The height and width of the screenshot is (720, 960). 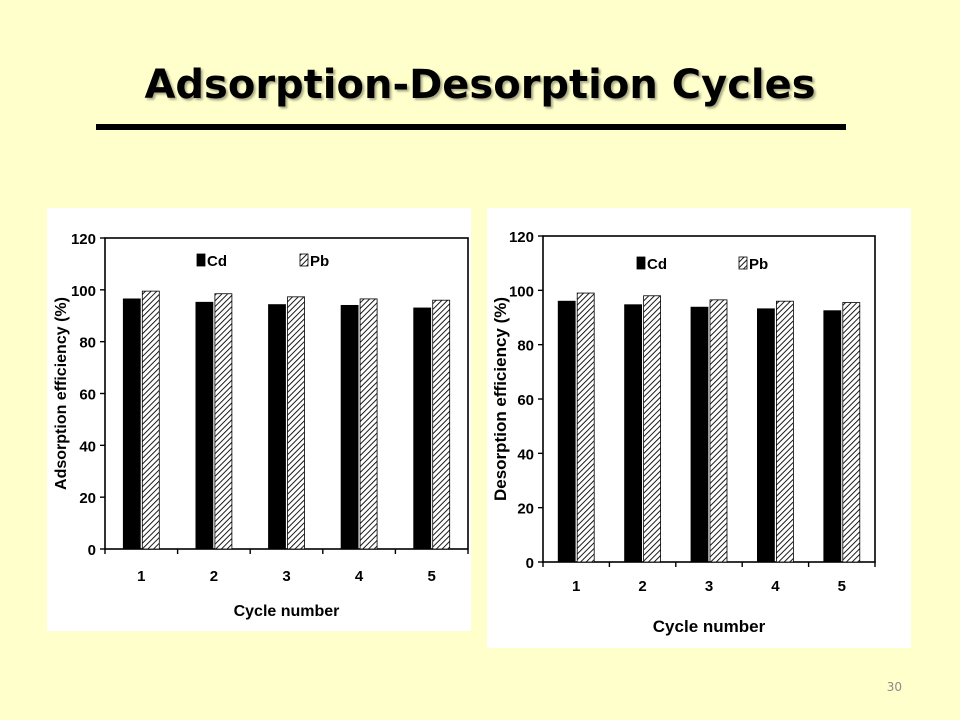 What do you see at coordinates (61, 393) in the screenshot?
I see `y-axis-label: Adsorption efficiency (%)` at bounding box center [61, 393].